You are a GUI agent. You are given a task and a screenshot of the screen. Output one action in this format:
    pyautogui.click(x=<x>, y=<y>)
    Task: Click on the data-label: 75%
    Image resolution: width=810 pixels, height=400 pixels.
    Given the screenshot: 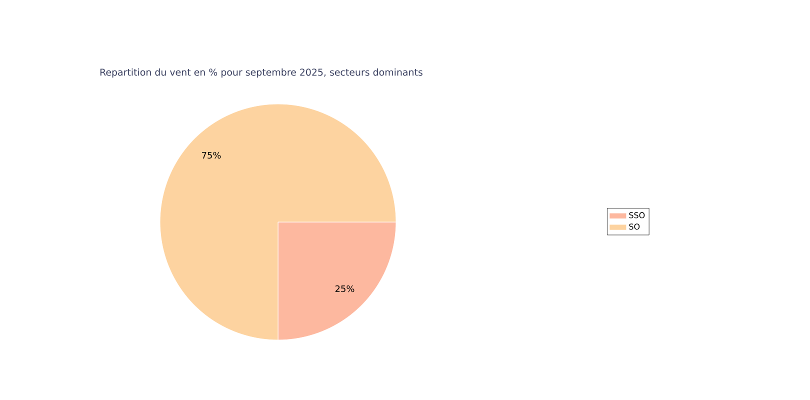 What is the action you would take?
    pyautogui.click(x=211, y=155)
    